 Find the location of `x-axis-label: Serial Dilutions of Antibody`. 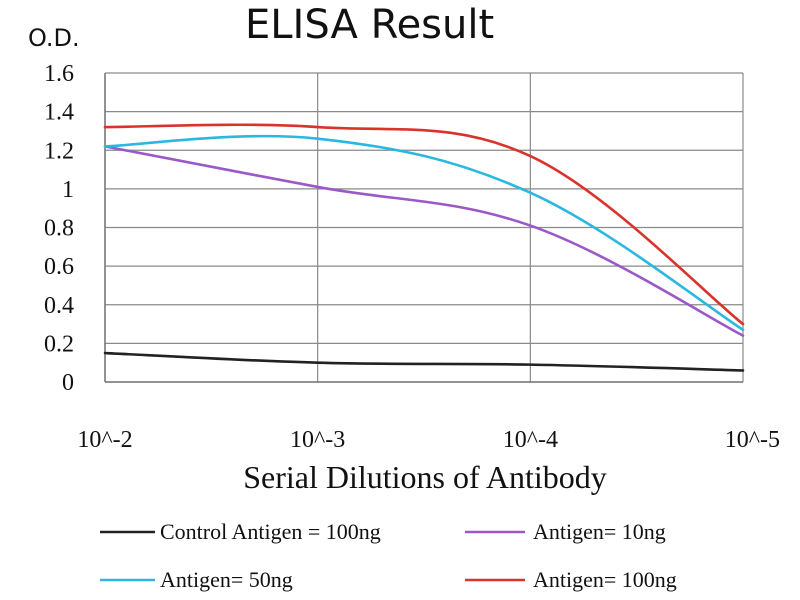

x-axis-label: Serial Dilutions of Antibody is located at coordinates (425, 477).